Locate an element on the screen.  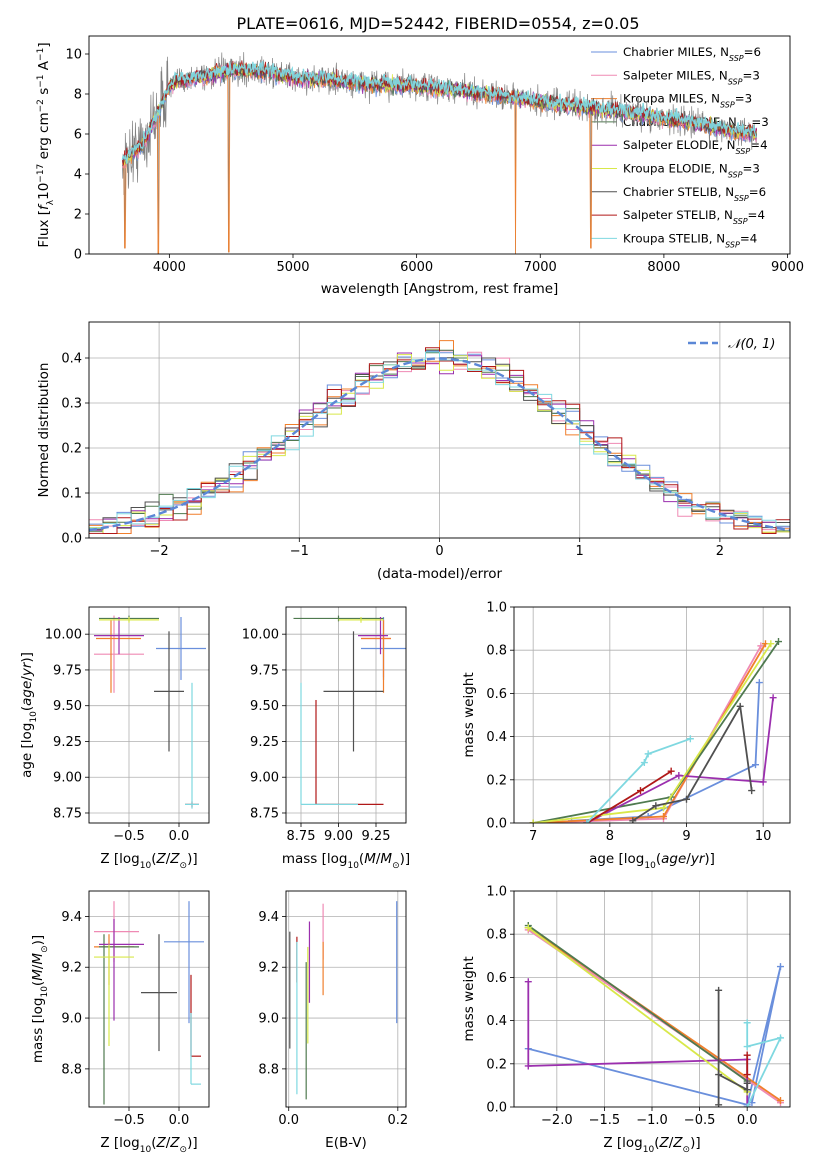
legend-entry: Salpeter MILES, NSSP=3 is located at coordinates (691, 77).